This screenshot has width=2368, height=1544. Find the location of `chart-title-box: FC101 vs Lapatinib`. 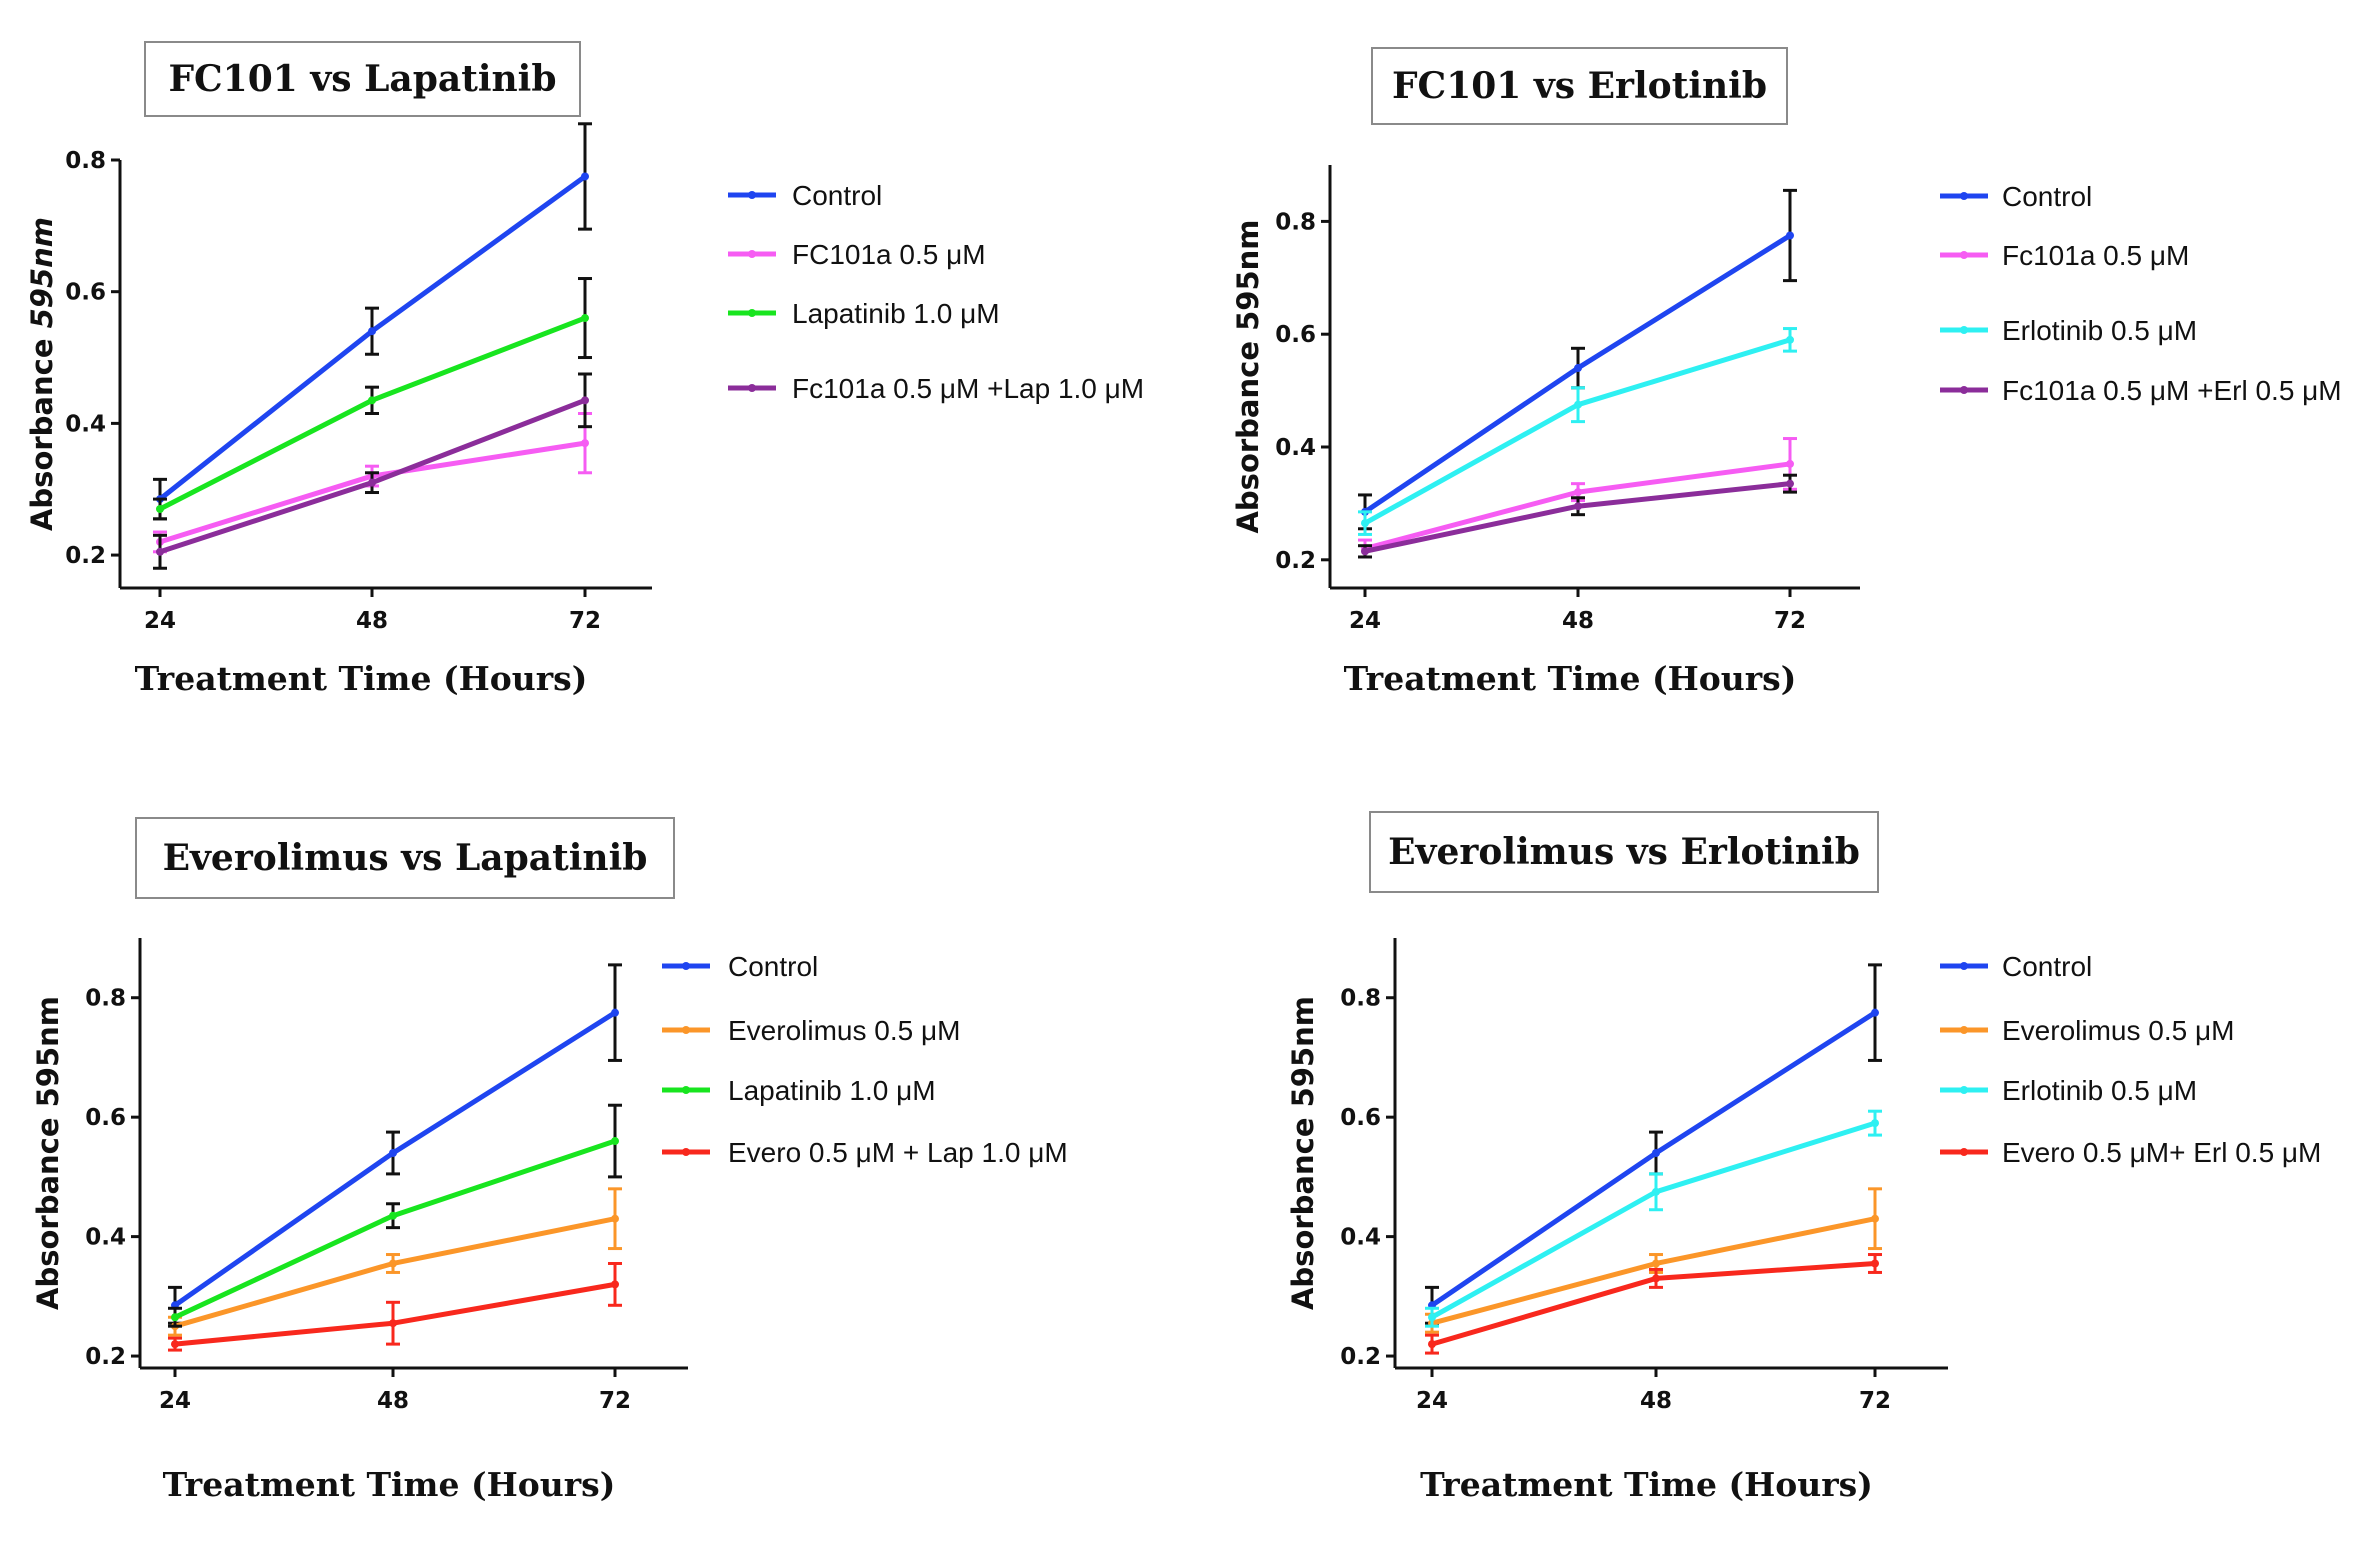

chart-title-box: FC101 vs Lapatinib is located at coordinates (362, 79).